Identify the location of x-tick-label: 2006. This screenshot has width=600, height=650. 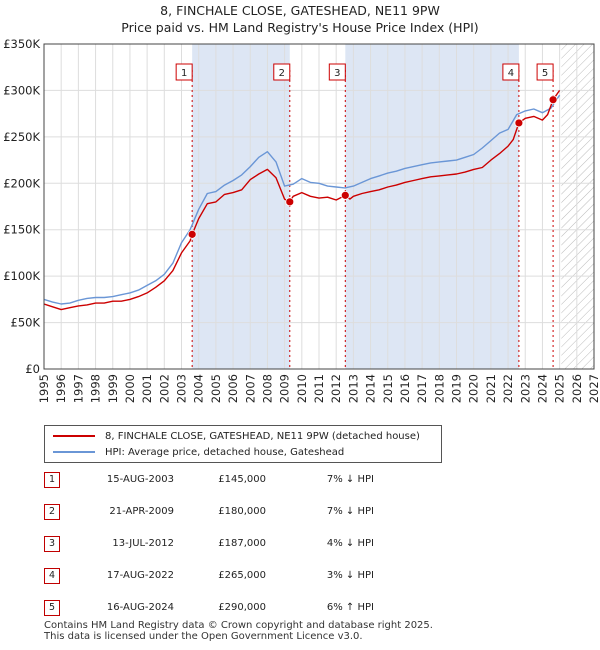
(233, 388).